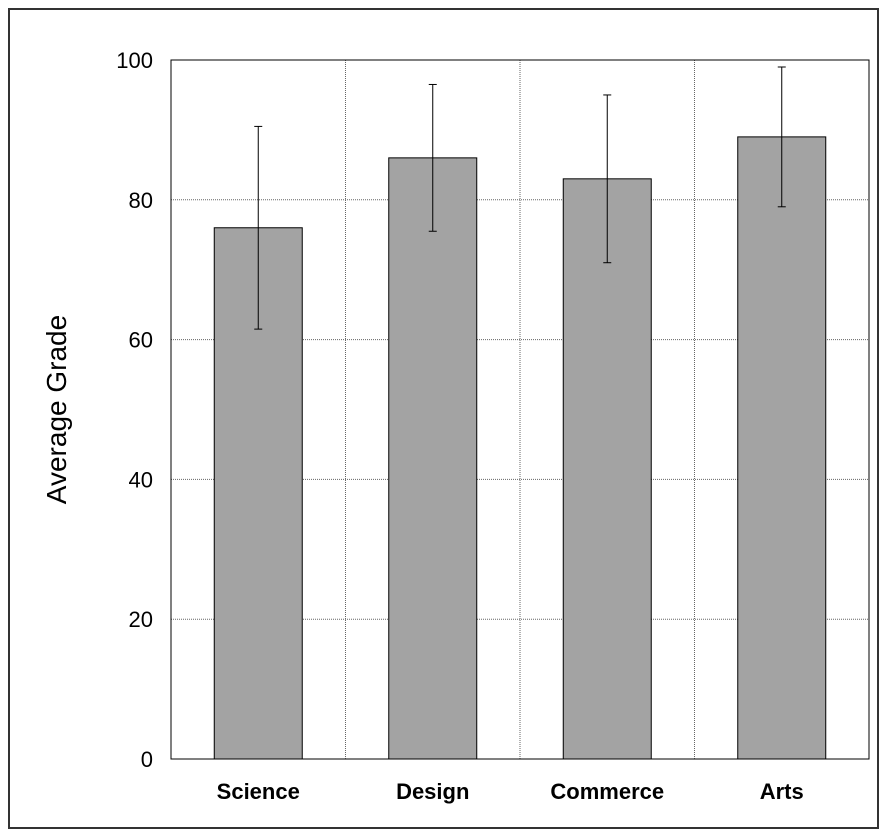 This screenshot has height=839, width=889. What do you see at coordinates (258, 791) in the screenshot?
I see `x-category-label: Science` at bounding box center [258, 791].